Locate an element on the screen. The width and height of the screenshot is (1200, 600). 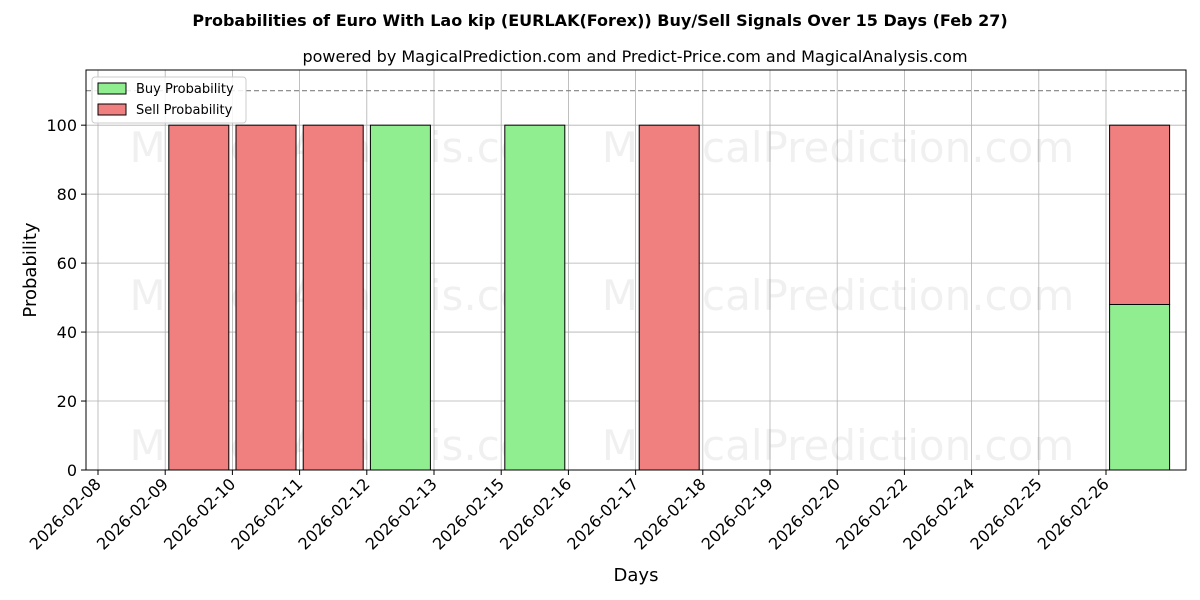
y-tick-label: 0 is located at coordinates (72, 470).